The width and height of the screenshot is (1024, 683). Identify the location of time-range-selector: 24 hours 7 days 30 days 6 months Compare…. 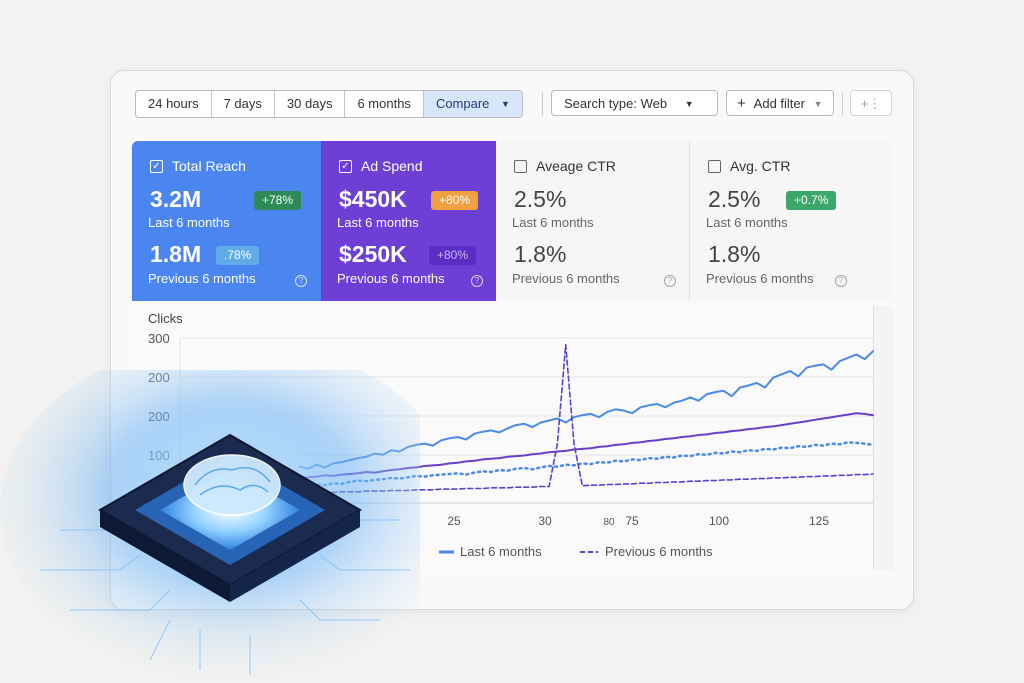
(329, 104).